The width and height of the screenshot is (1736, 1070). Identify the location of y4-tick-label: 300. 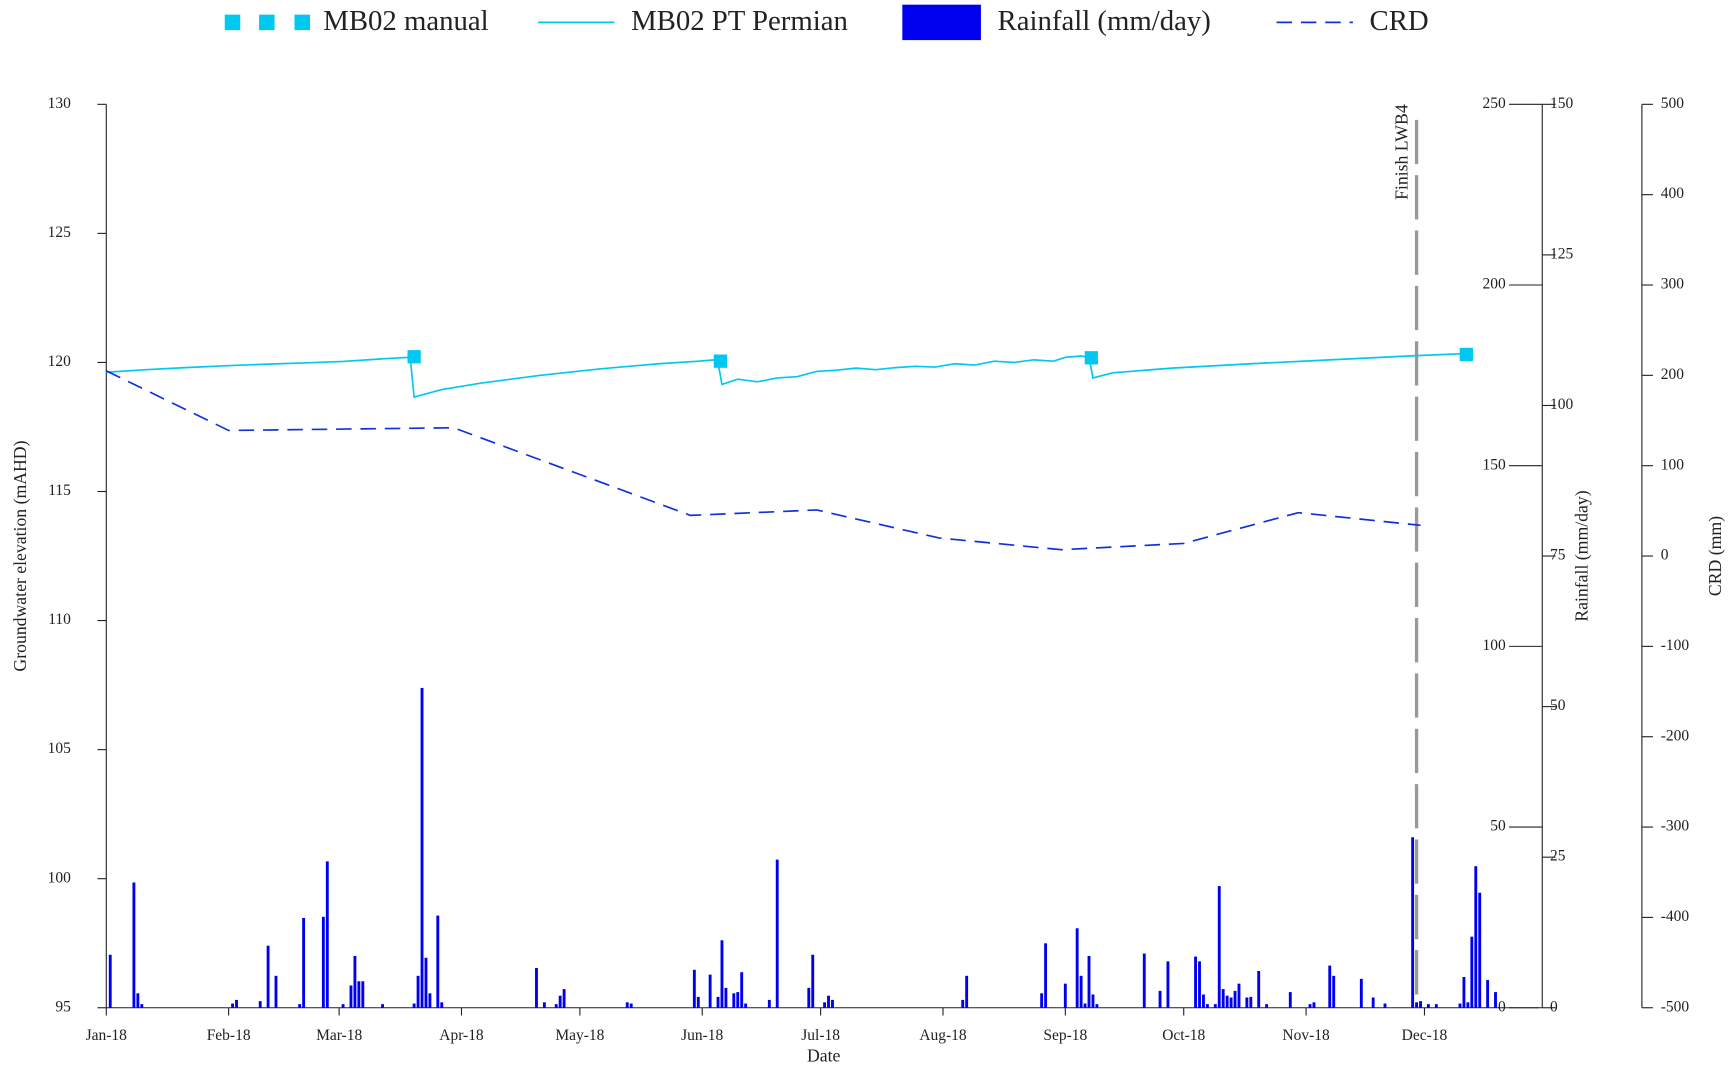
(1672, 284).